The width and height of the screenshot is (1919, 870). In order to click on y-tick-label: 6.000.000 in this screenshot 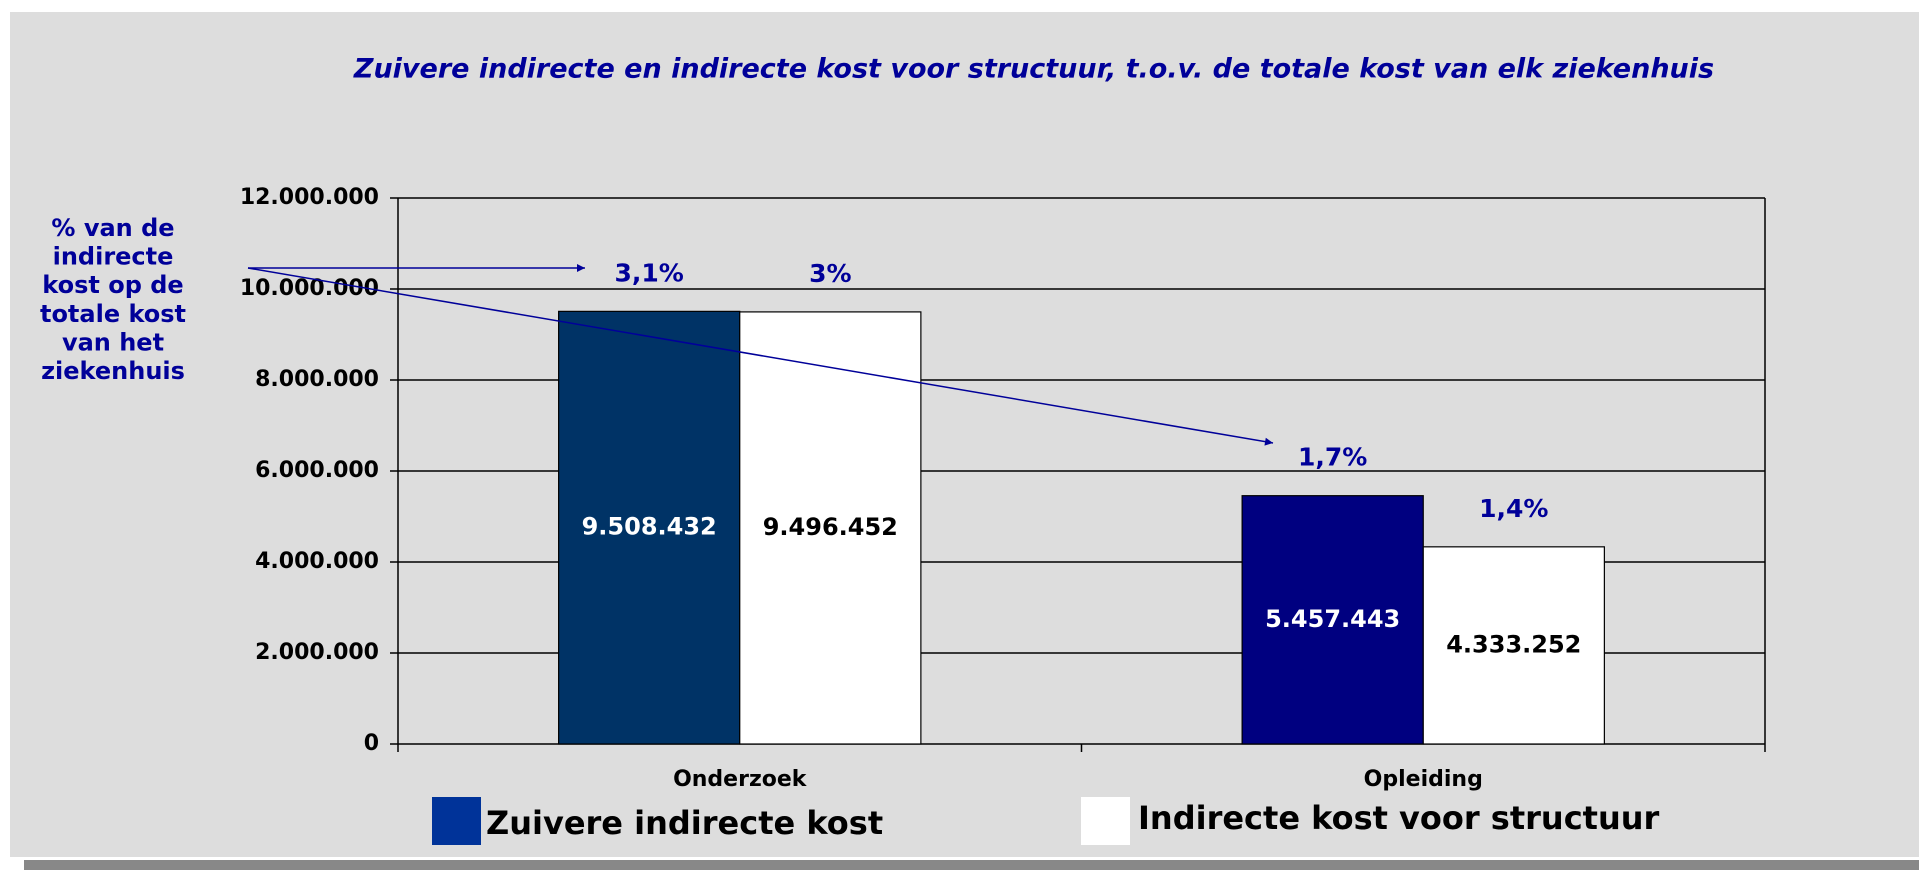, I will do `click(317, 470)`.